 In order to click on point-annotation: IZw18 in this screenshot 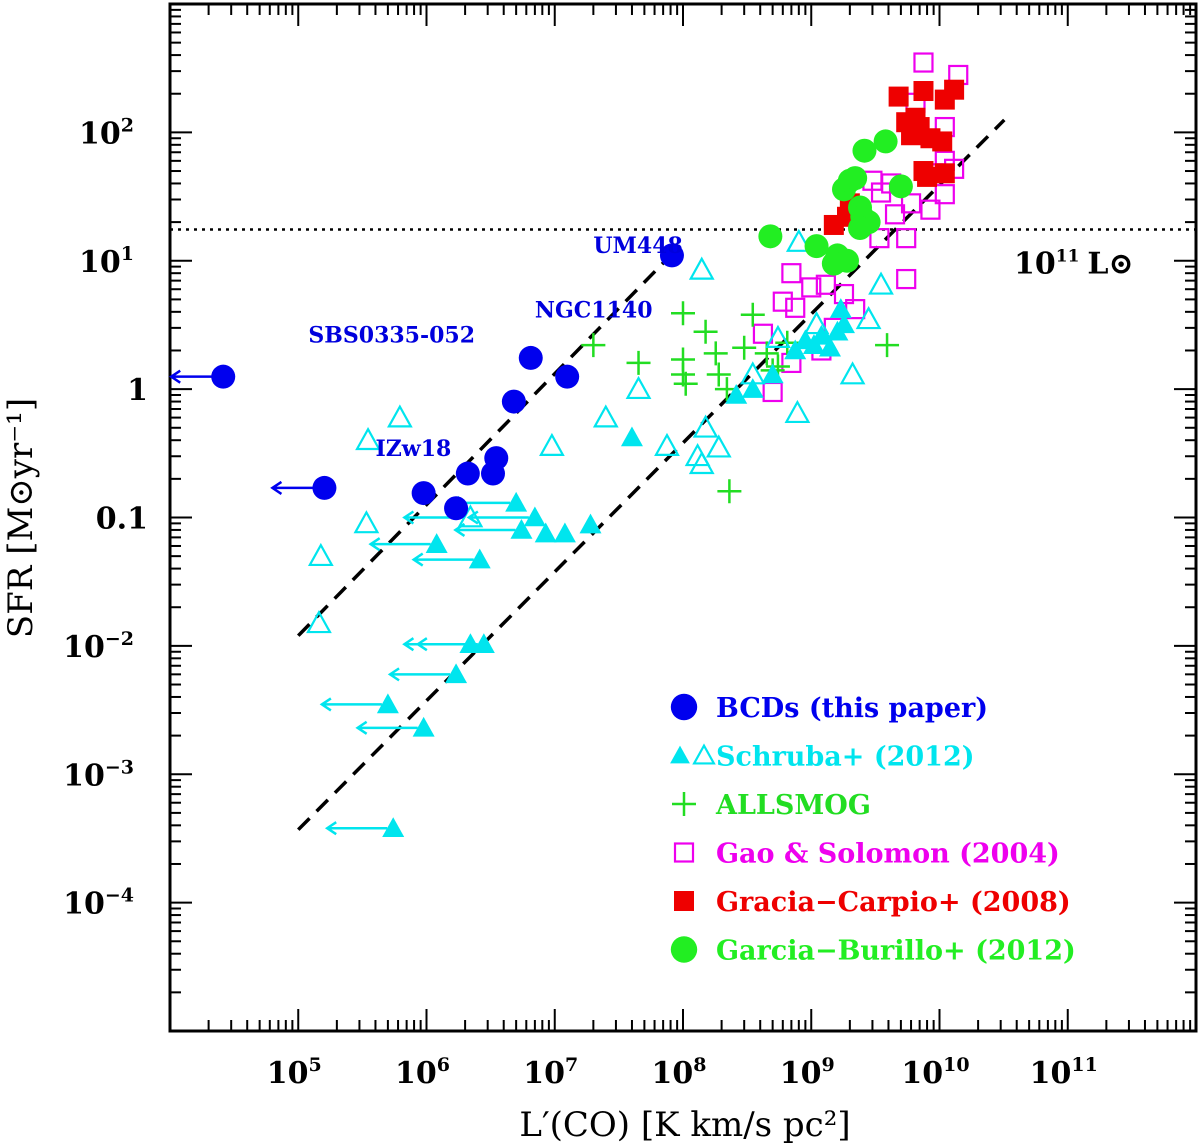, I will do `click(413, 449)`.